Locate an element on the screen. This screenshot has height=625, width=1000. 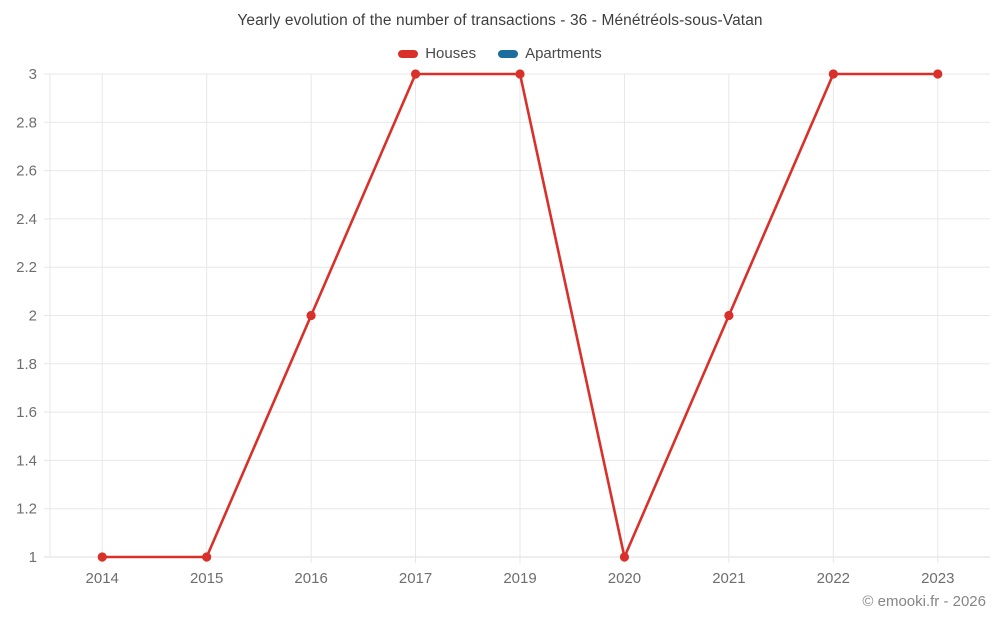
x-axis-tick-label: 2020 is located at coordinates (624, 578).